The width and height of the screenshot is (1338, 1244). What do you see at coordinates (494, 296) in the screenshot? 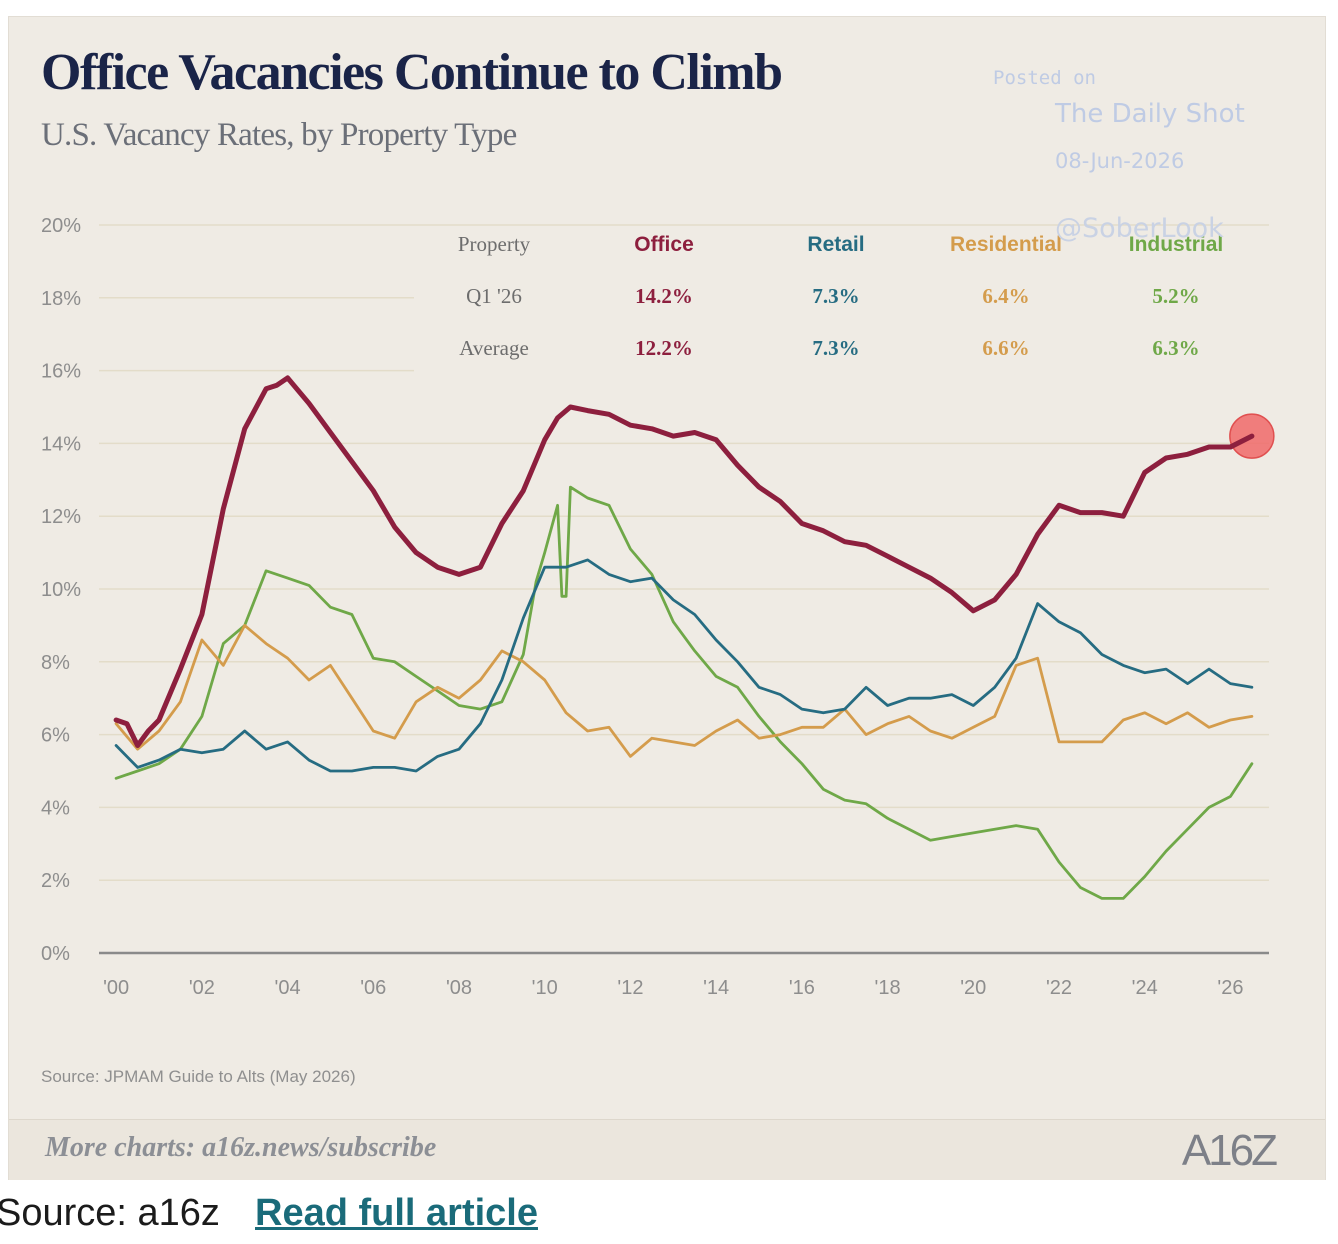
I see `table-row-label: Q1 '26` at bounding box center [494, 296].